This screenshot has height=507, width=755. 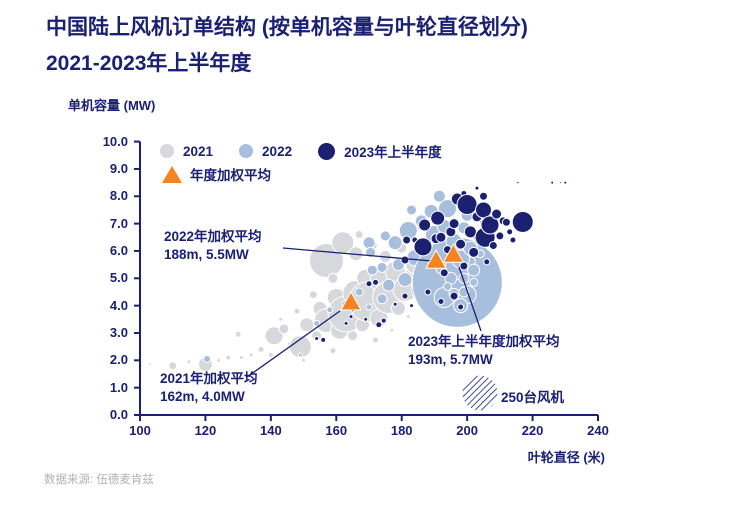 I want to click on page-title-line1: 中国陆上风机订单结构 (按单机容量与叶轮直径划分), so click(x=287, y=27).